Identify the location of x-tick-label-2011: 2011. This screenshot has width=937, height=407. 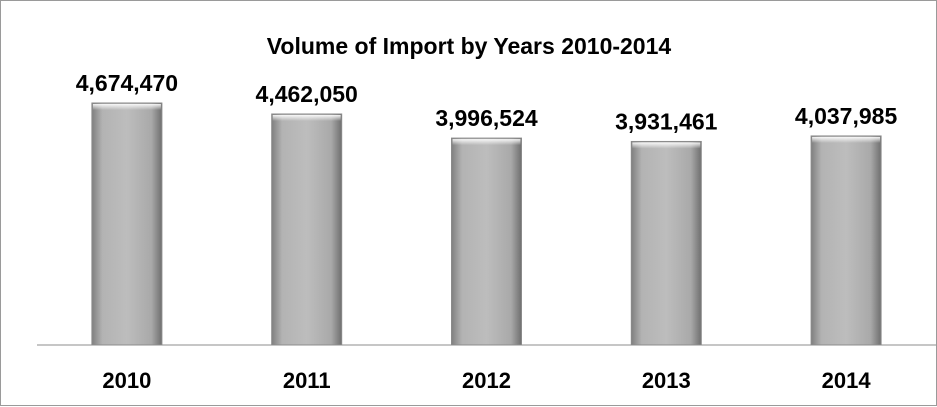
(307, 380).